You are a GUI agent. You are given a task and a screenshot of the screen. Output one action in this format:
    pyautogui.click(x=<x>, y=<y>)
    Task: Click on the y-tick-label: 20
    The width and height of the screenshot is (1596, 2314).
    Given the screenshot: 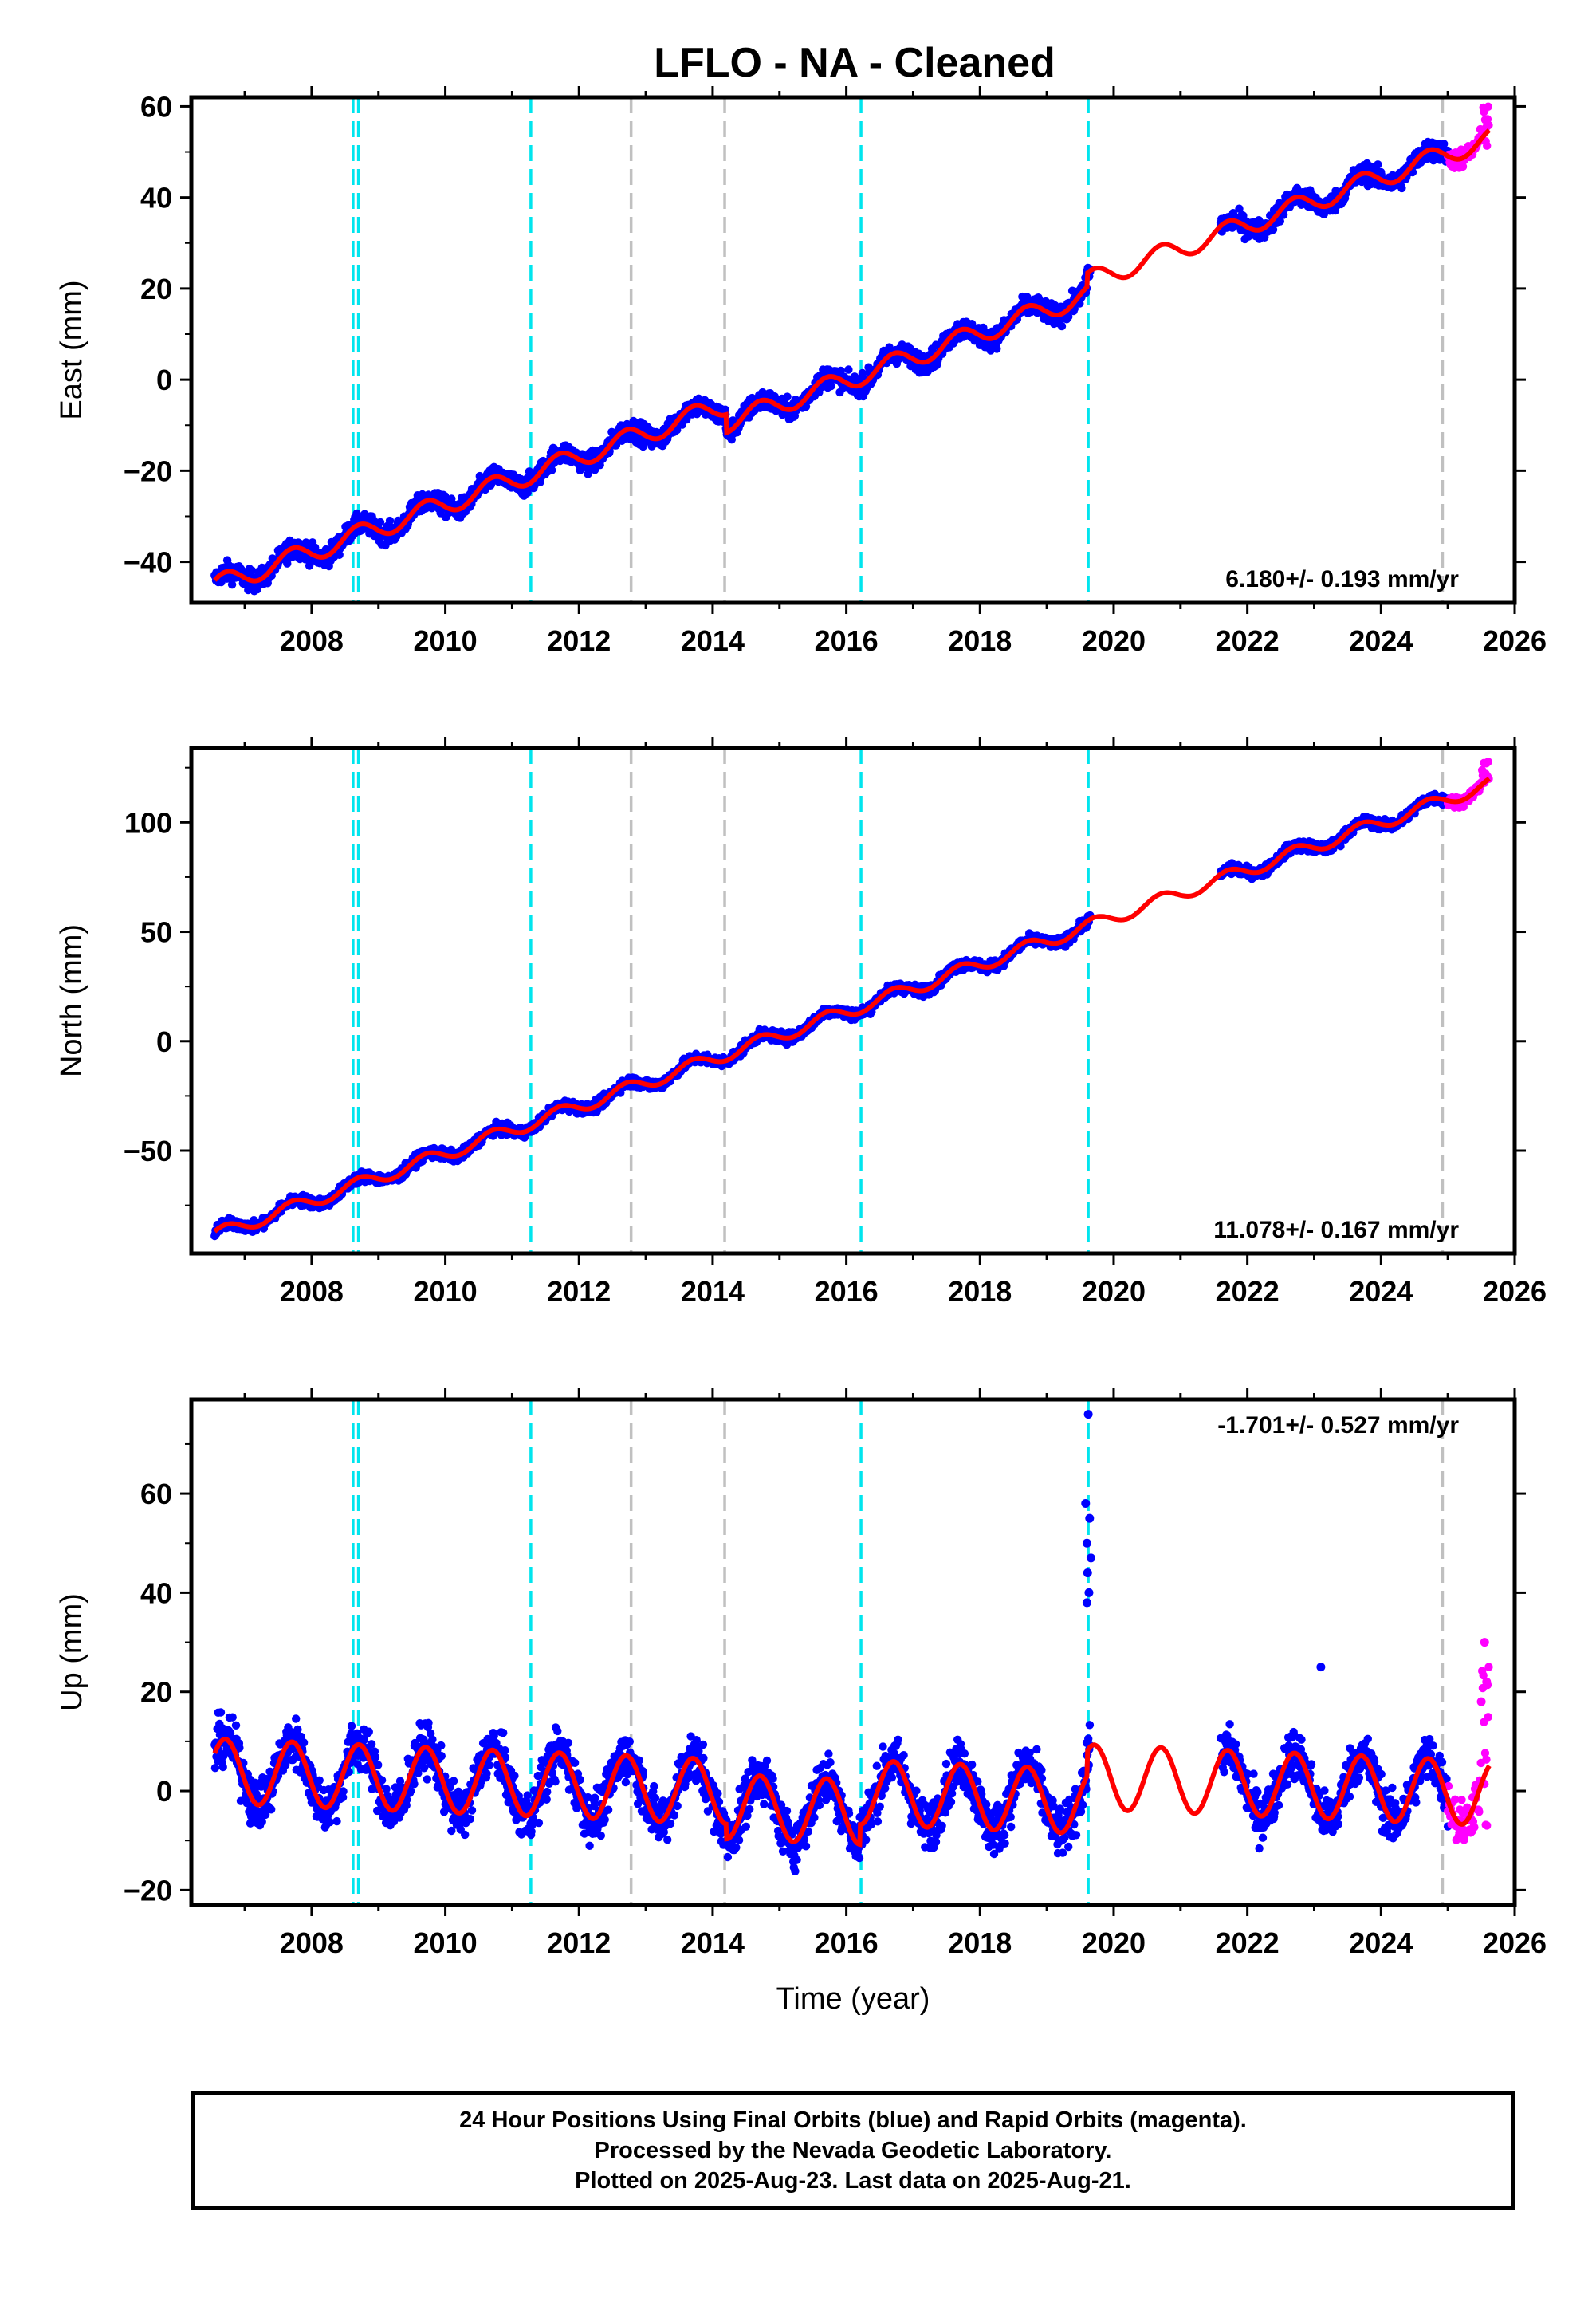 What is the action you would take?
    pyautogui.click(x=156, y=289)
    